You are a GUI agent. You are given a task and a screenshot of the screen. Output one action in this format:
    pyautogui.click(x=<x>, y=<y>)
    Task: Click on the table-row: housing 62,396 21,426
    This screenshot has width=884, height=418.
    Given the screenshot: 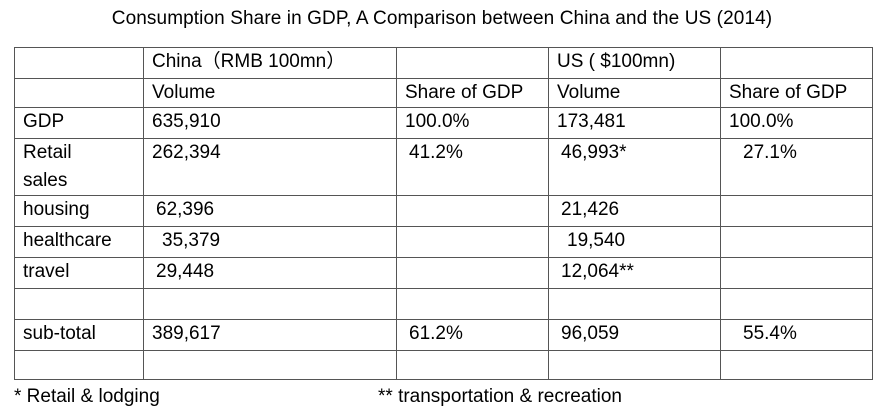 What is the action you would take?
    pyautogui.click(x=443, y=211)
    